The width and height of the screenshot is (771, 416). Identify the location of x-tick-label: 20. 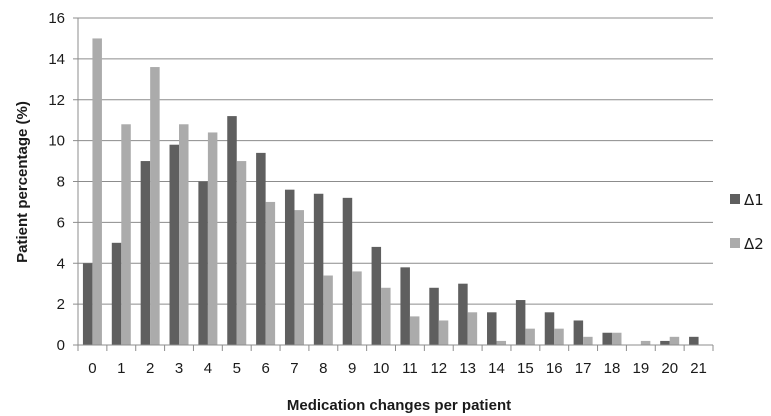
(669, 368).